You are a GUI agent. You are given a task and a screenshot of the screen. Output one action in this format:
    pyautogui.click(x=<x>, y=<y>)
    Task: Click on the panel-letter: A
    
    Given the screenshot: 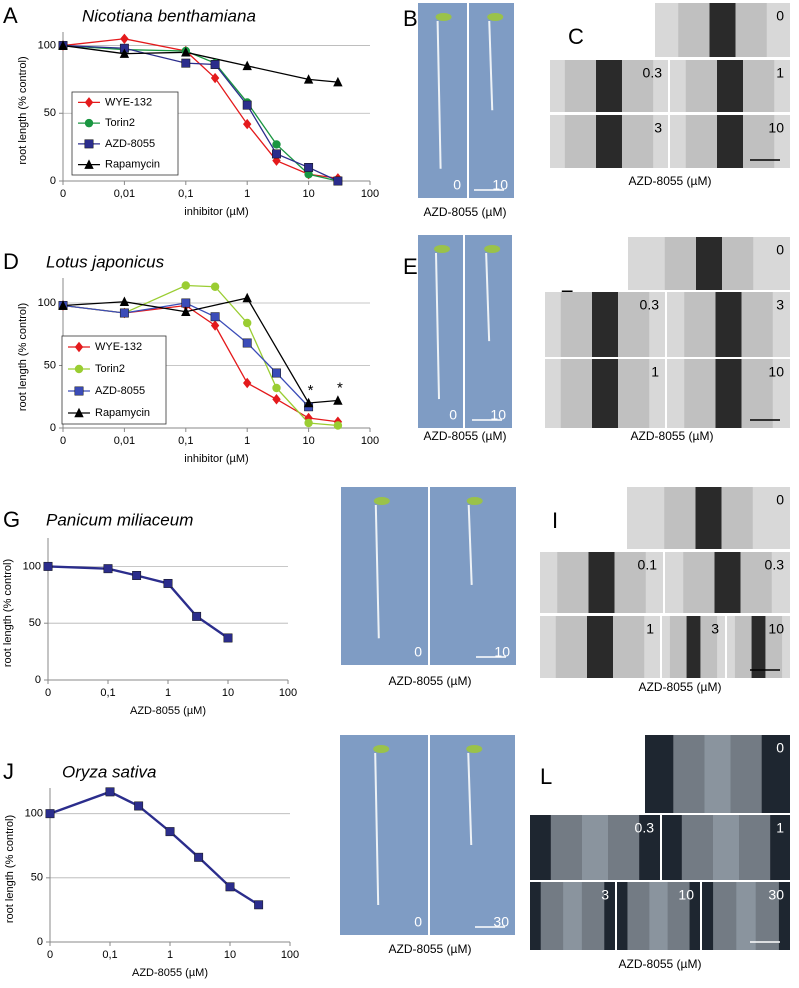 What is the action you would take?
    pyautogui.click(x=10, y=15)
    